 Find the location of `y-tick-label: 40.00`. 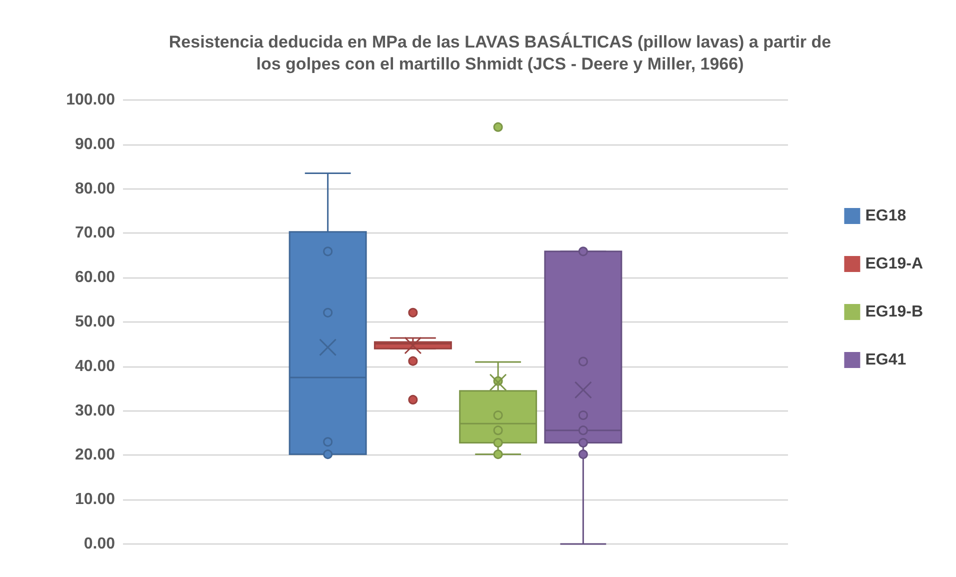

y-tick-label: 40.00 is located at coordinates (95, 366).